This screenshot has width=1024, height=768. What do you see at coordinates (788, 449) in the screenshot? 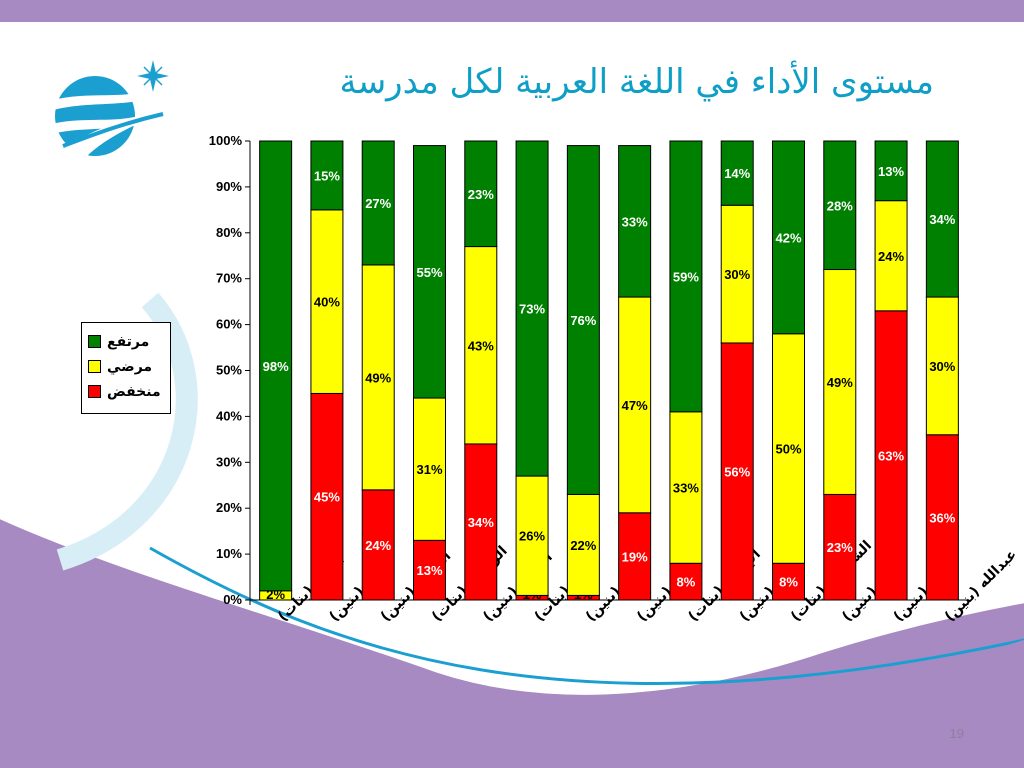
I see `data-label: 50%` at bounding box center [788, 449].